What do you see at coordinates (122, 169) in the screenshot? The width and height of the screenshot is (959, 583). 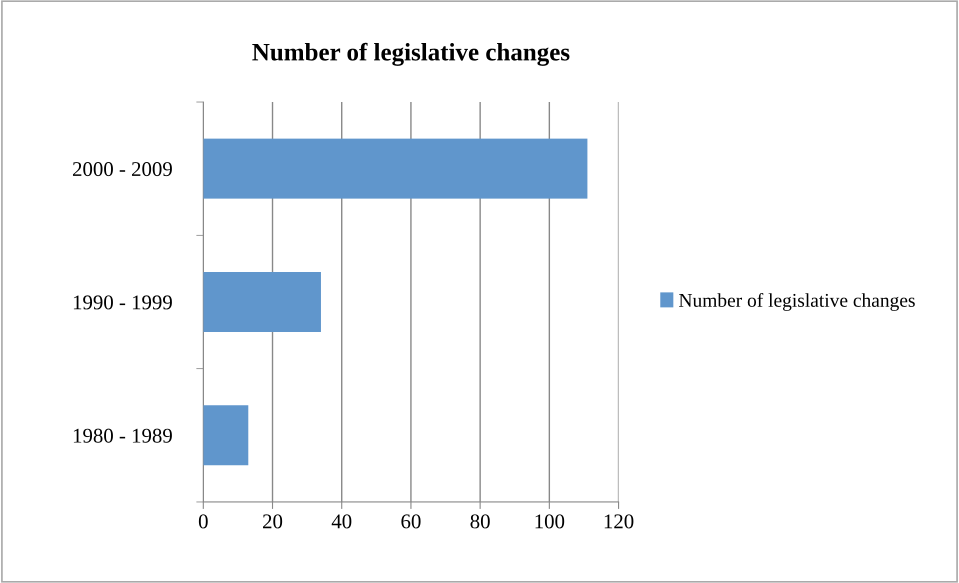 I see `y-tick-label: 2000 - 2009` at bounding box center [122, 169].